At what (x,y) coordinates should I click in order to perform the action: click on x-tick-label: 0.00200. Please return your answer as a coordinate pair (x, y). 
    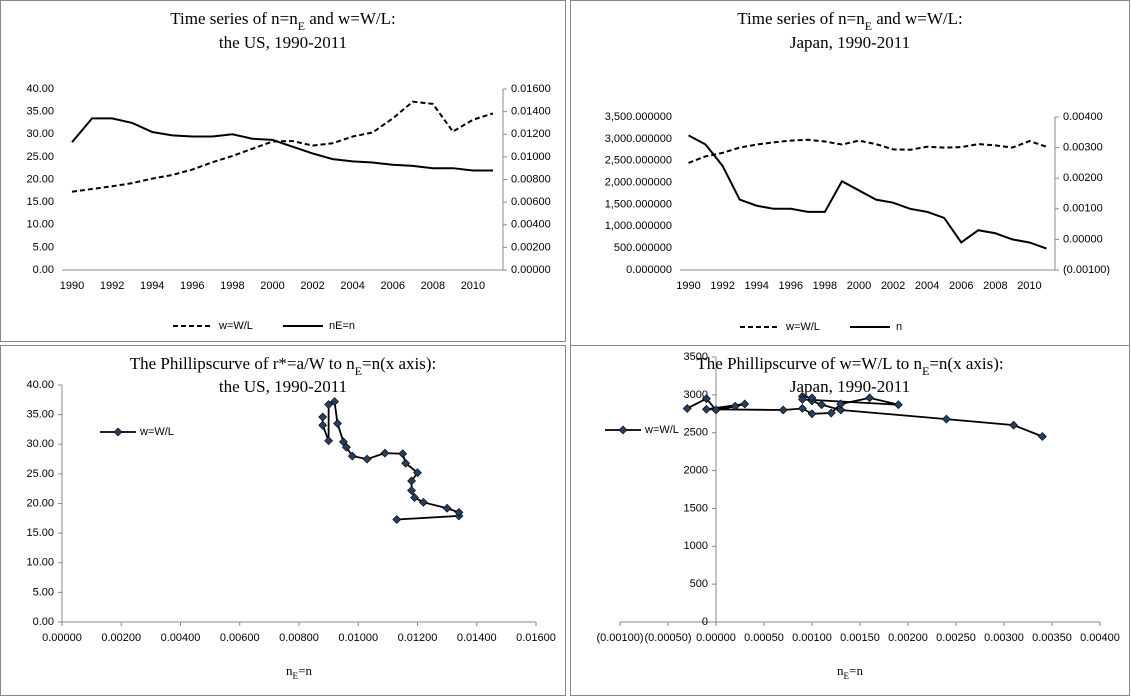
    Looking at the image, I should click on (908, 638).